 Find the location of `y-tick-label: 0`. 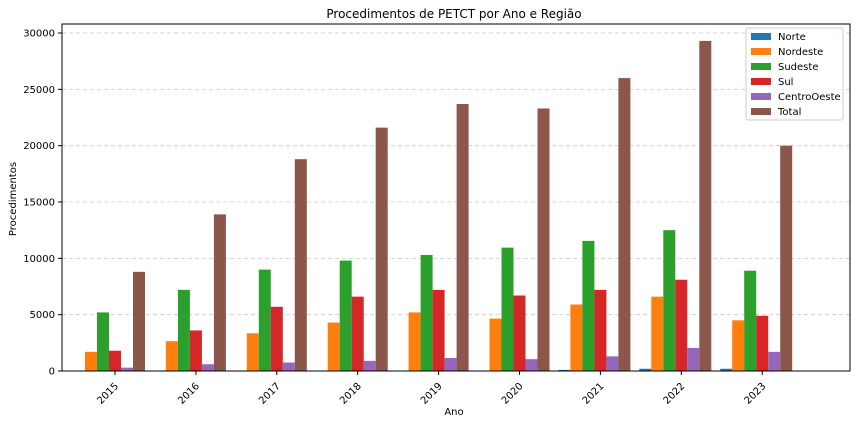

y-tick-label: 0 is located at coordinates (52, 372).